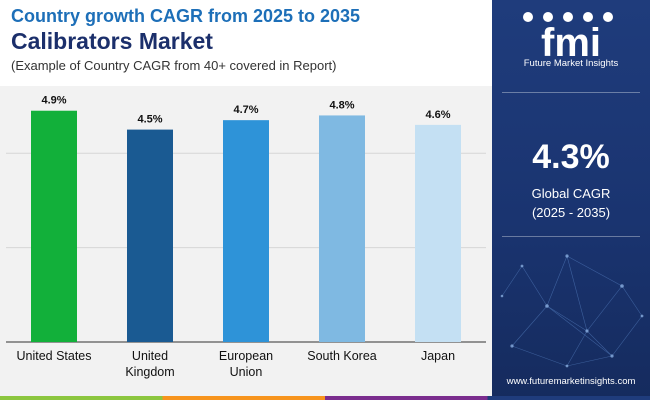  Describe the element at coordinates (342, 356) in the screenshot. I see `x-tick-label: South Korea` at that location.